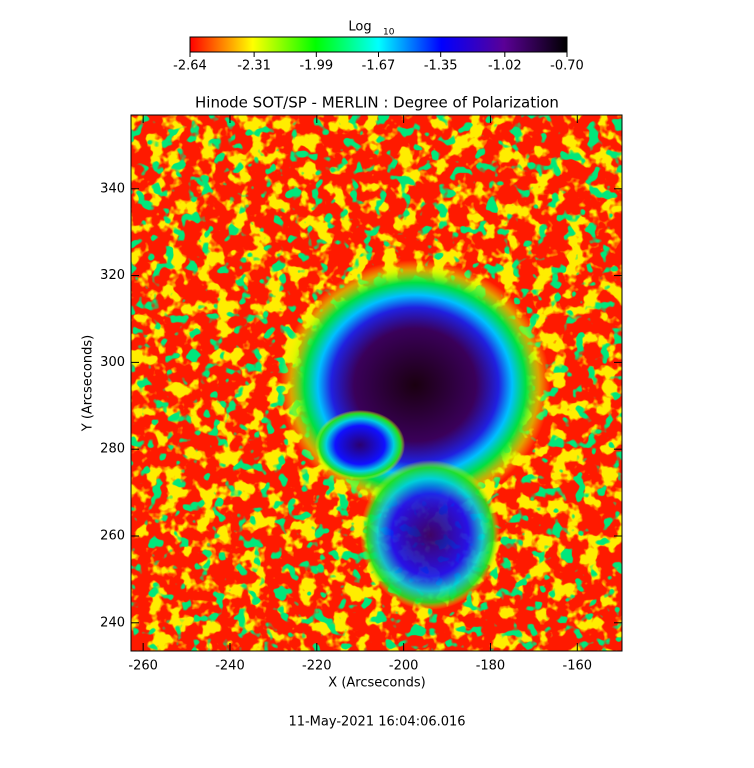  What do you see at coordinates (376, 683) in the screenshot?
I see `x-axis-label: X (Arcseconds)` at bounding box center [376, 683].